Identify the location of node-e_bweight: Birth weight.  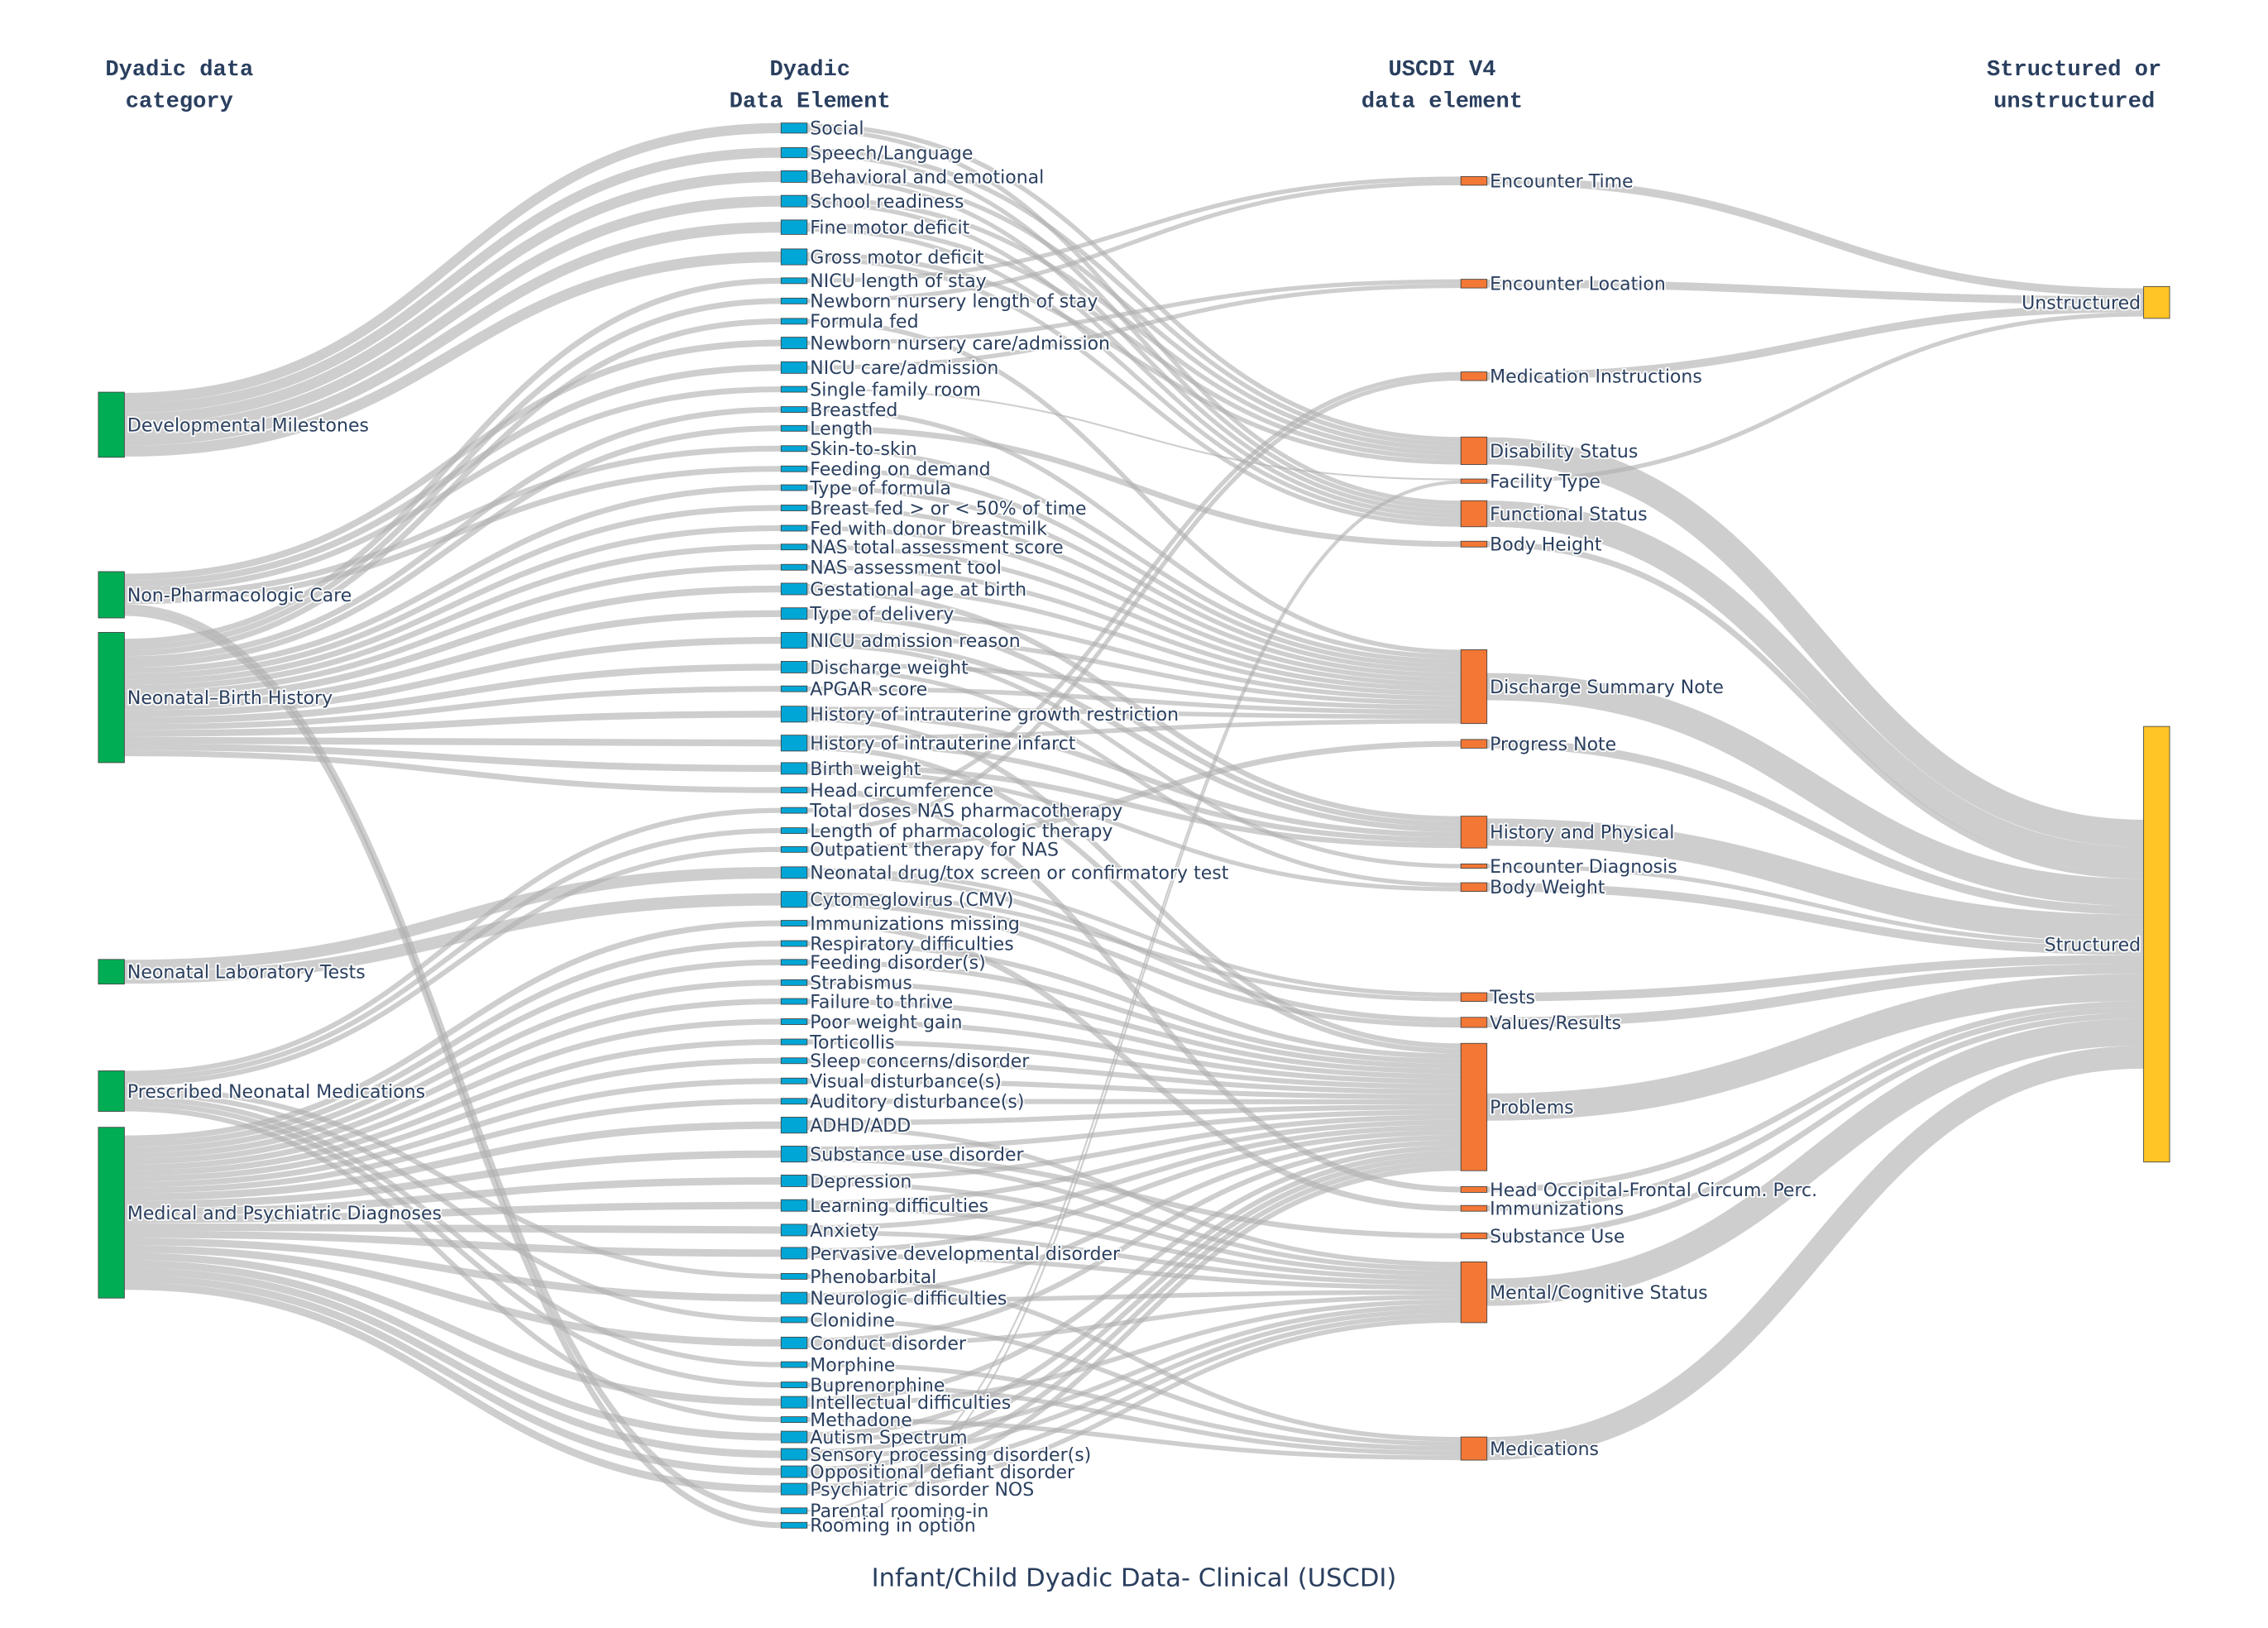
(852, 770).